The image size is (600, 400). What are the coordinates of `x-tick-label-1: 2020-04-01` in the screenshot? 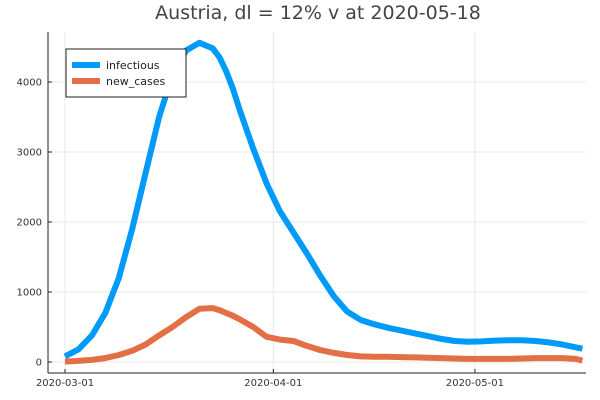 It's located at (273, 383).